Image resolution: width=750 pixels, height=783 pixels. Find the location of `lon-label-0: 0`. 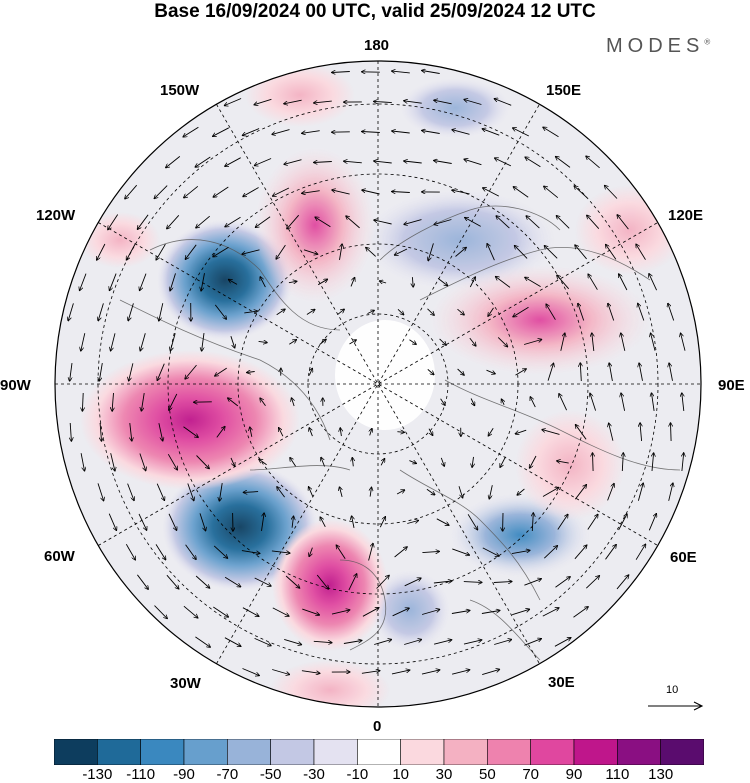

lon-label-0: 0 is located at coordinates (377, 726).